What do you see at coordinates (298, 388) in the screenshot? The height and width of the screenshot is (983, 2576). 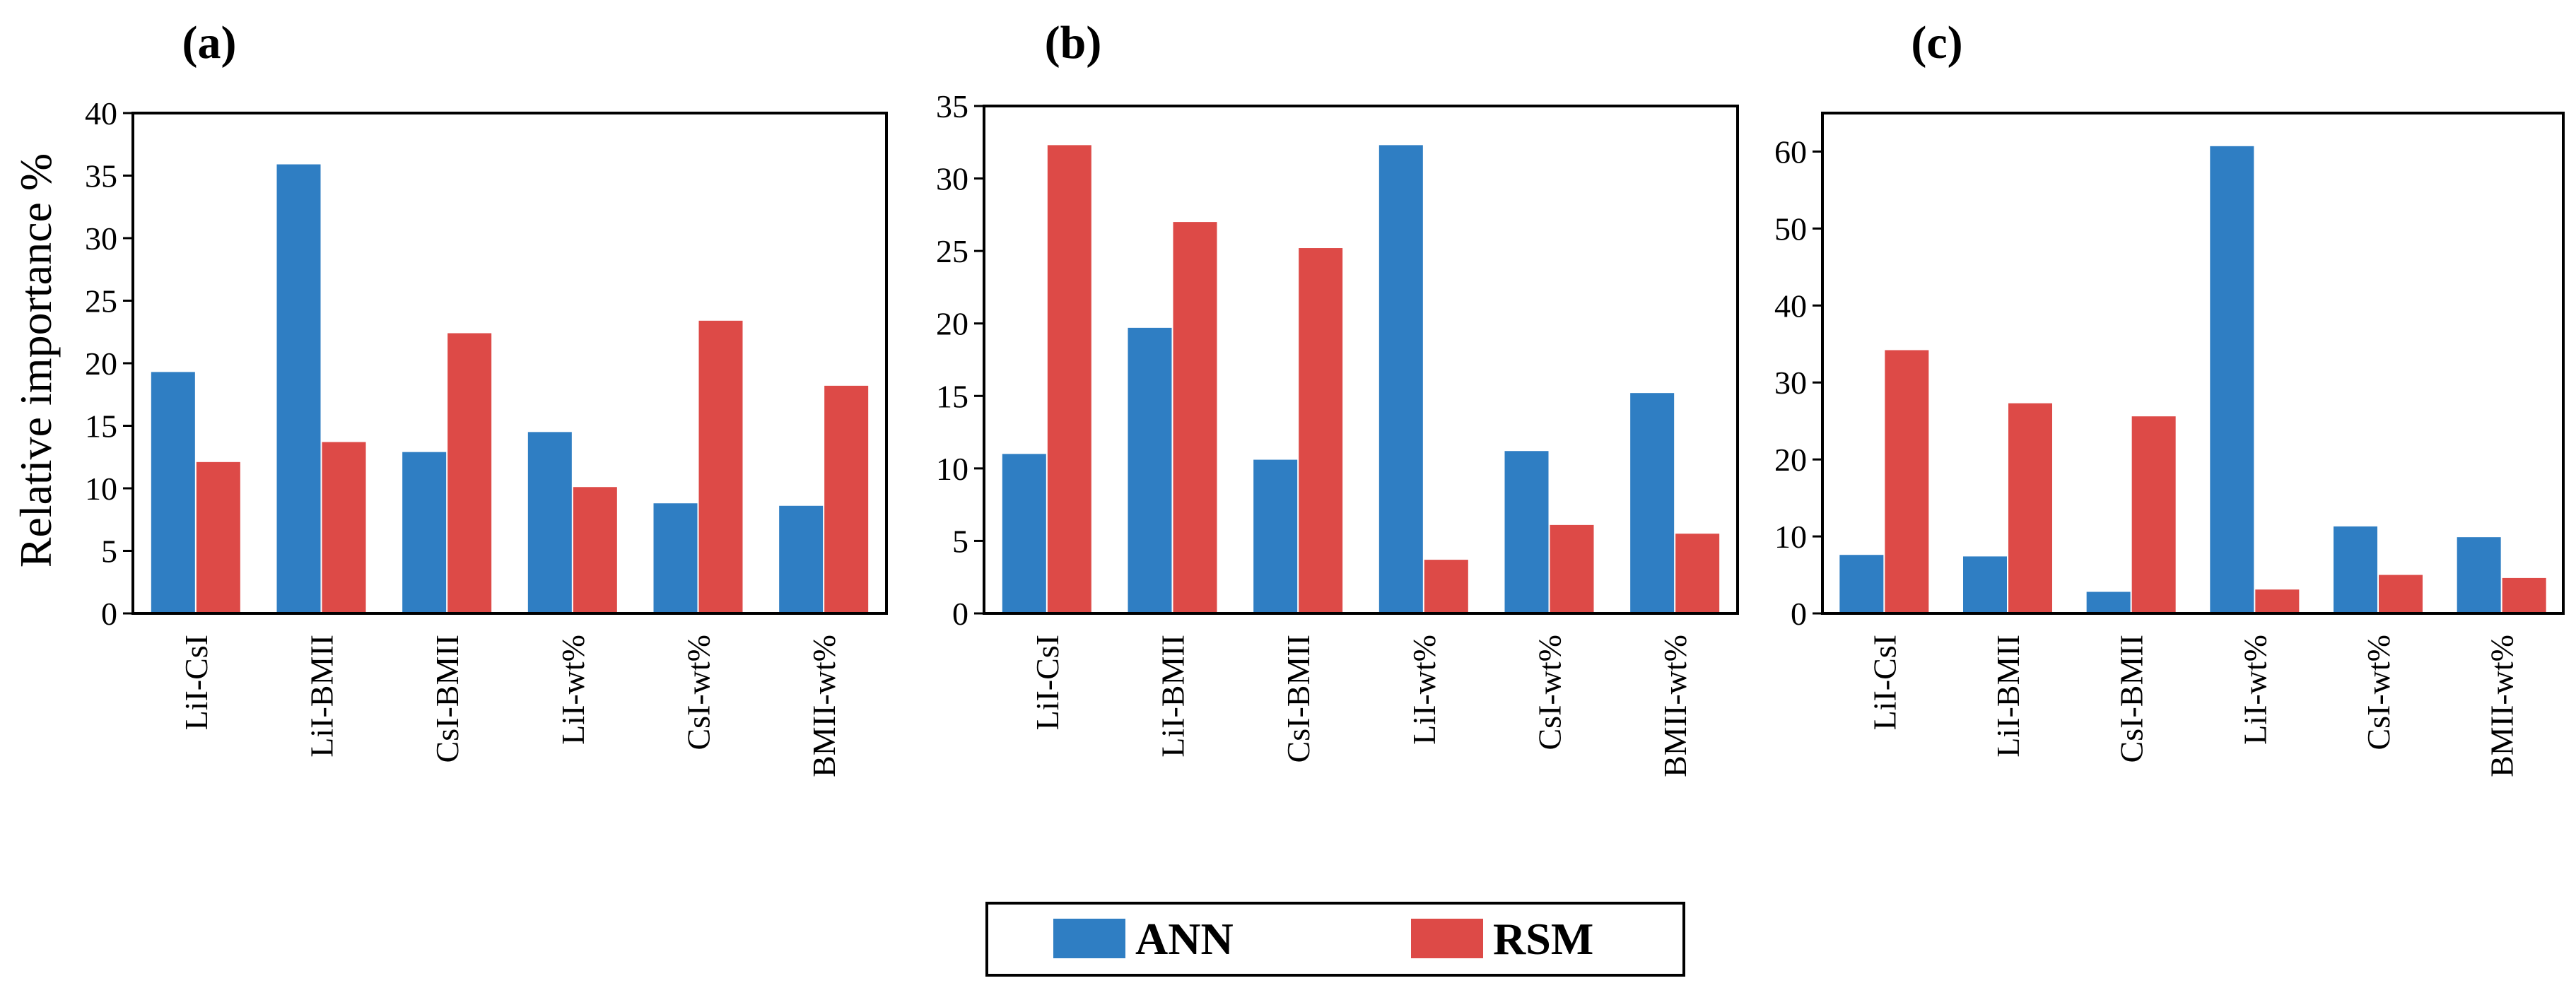 I see `panel-a-bar-ann-lii-bmii` at bounding box center [298, 388].